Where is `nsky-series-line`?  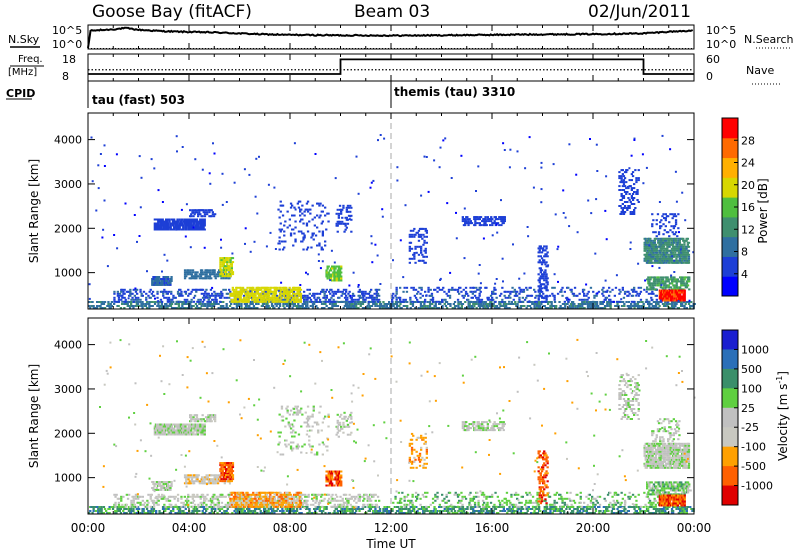 nsky-series-line is located at coordinates (390, 37).